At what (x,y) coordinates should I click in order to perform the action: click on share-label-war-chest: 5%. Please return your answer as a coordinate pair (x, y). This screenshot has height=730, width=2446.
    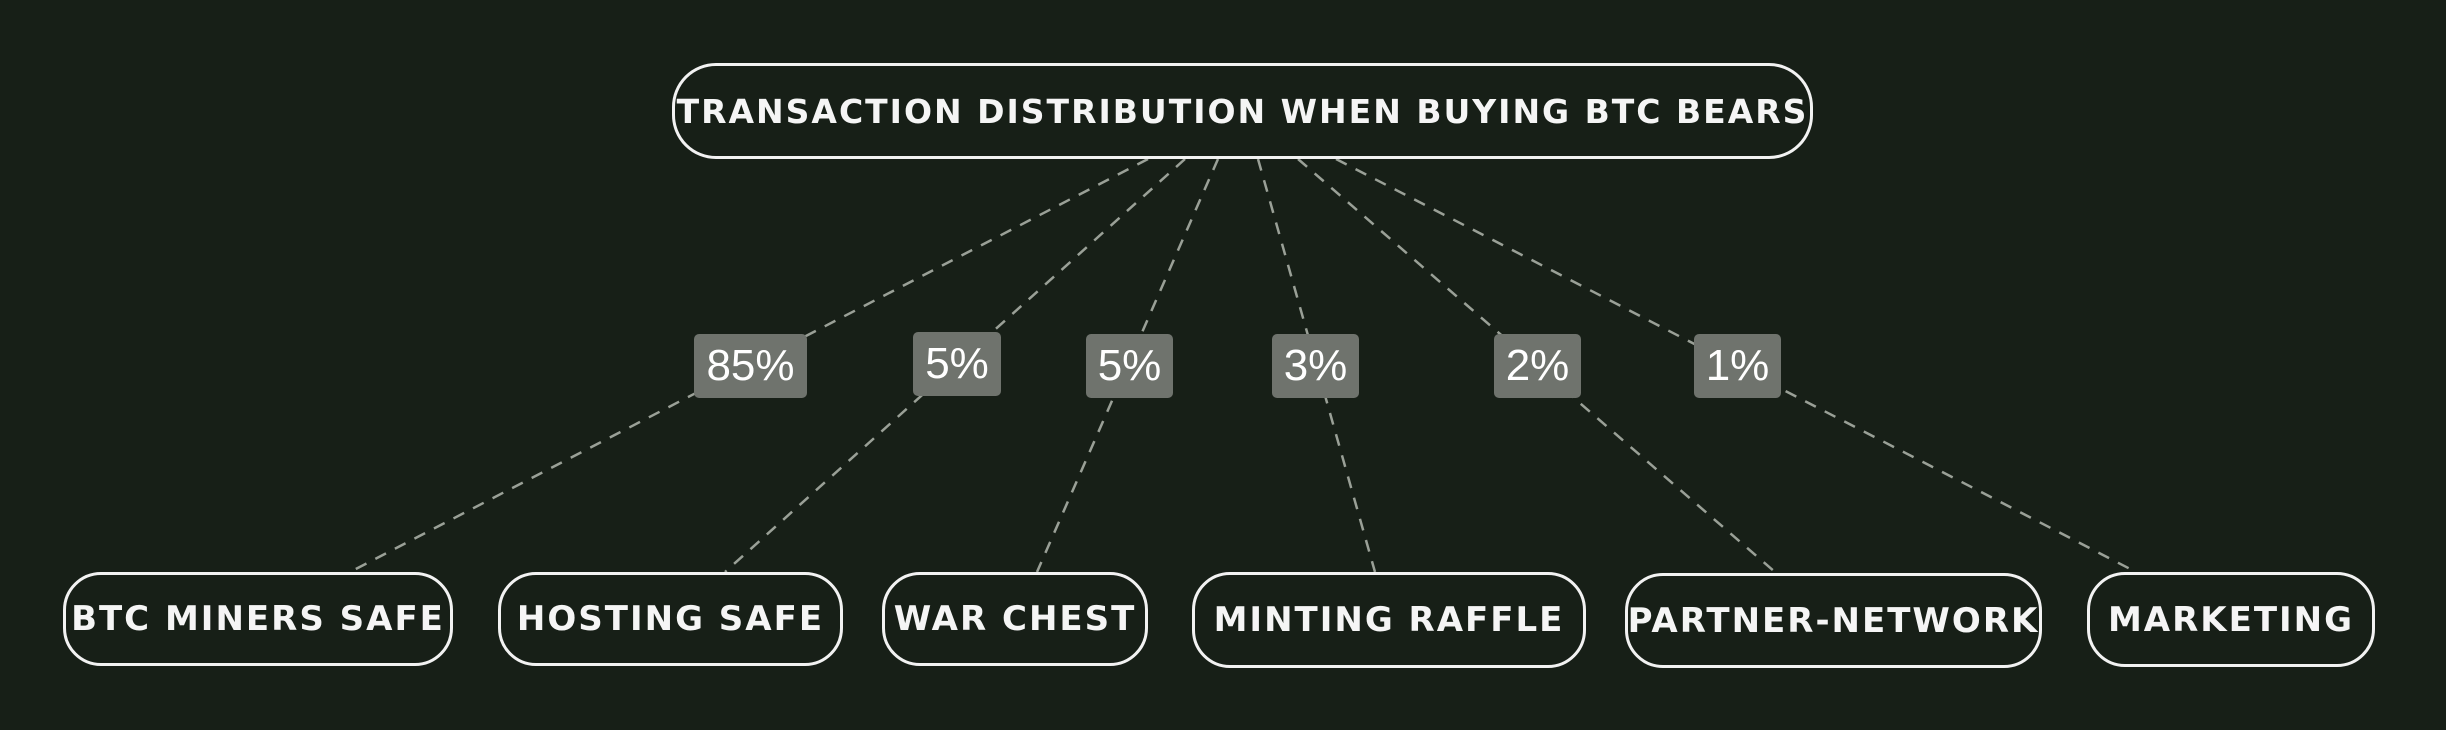
    Looking at the image, I should click on (1129, 366).